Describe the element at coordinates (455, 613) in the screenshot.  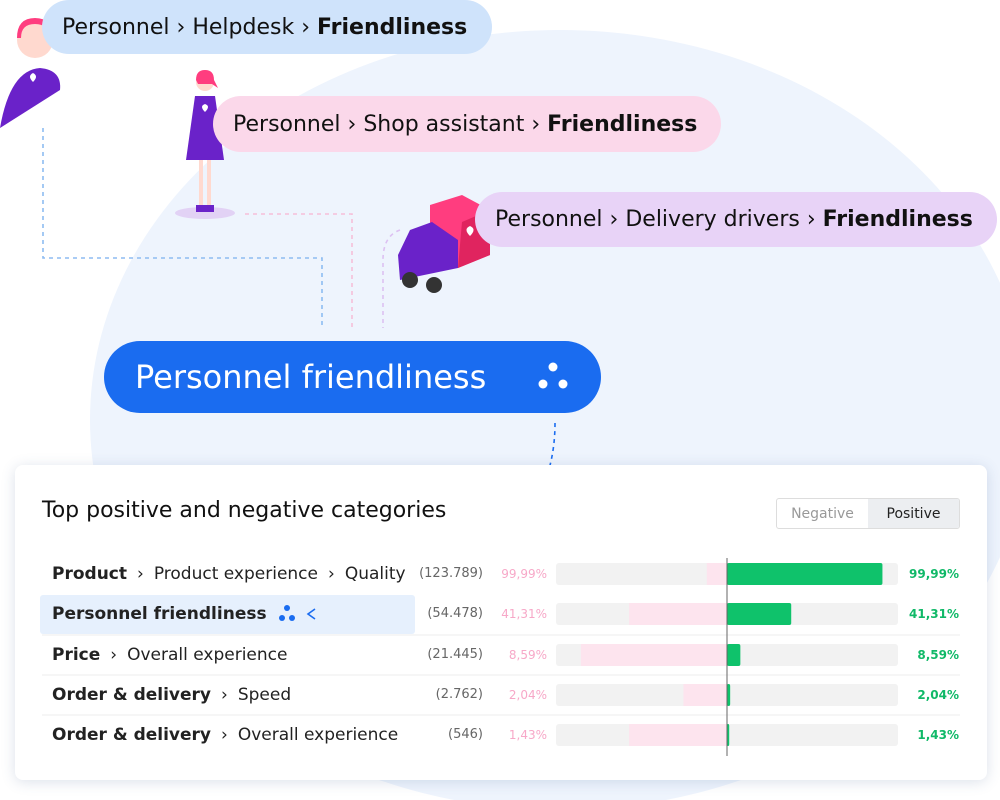
I see `count: (54.478)` at that location.